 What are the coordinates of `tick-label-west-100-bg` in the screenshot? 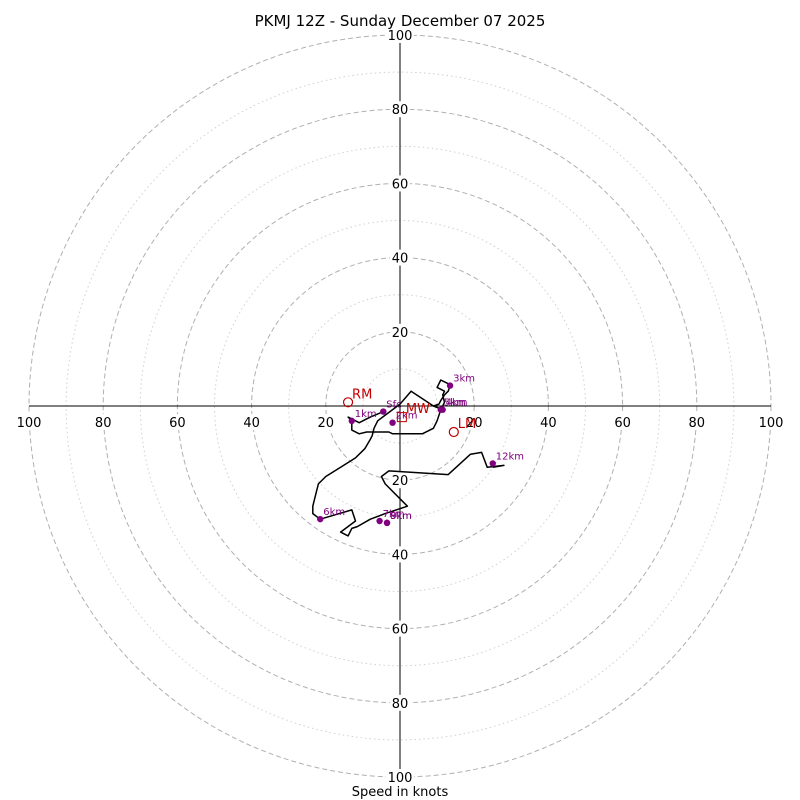 It's located at (29, 422).